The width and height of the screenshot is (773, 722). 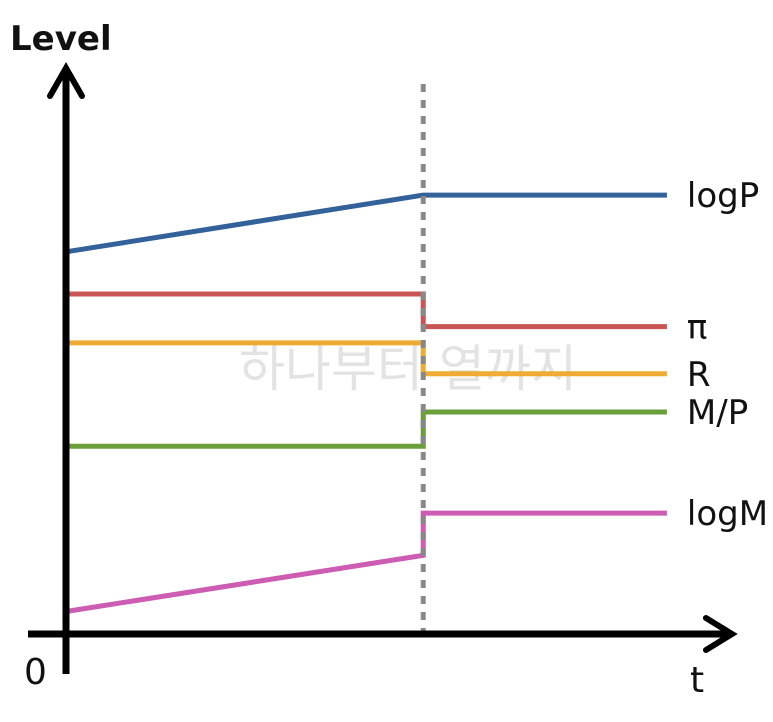 I want to click on series-label-3: M/P, so click(x=717, y=413).